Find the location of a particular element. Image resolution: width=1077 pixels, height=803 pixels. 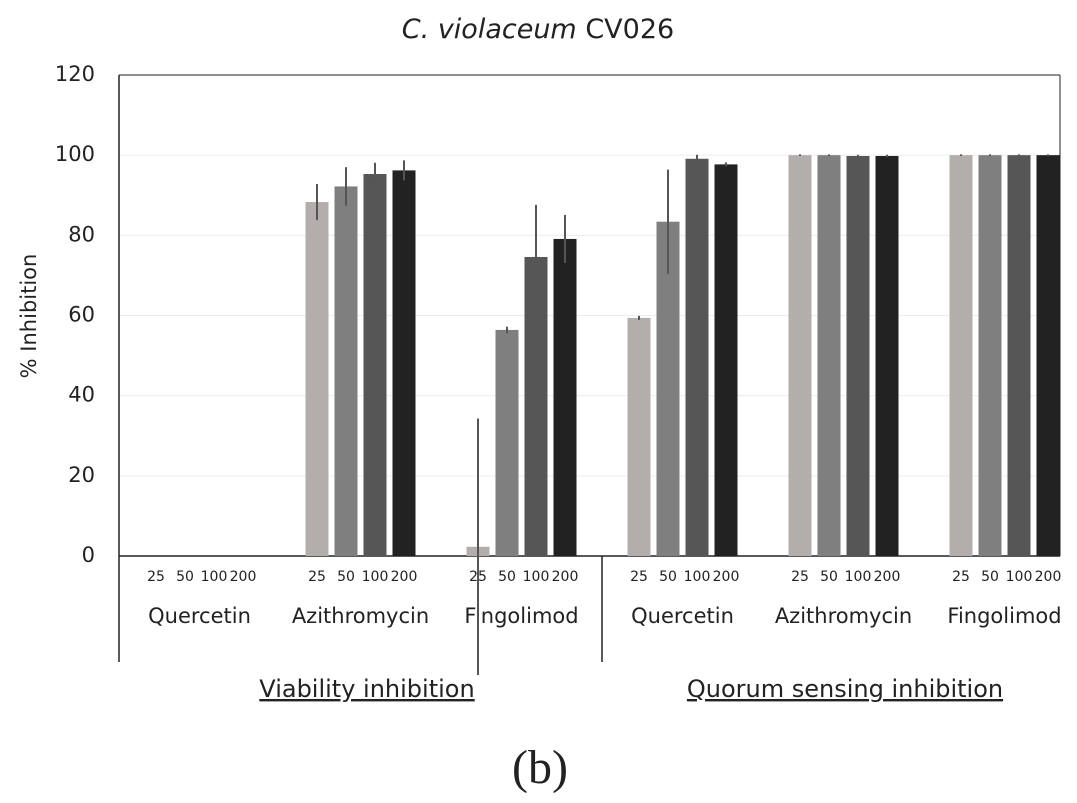

y-tick-label: 0 is located at coordinates (88, 555).